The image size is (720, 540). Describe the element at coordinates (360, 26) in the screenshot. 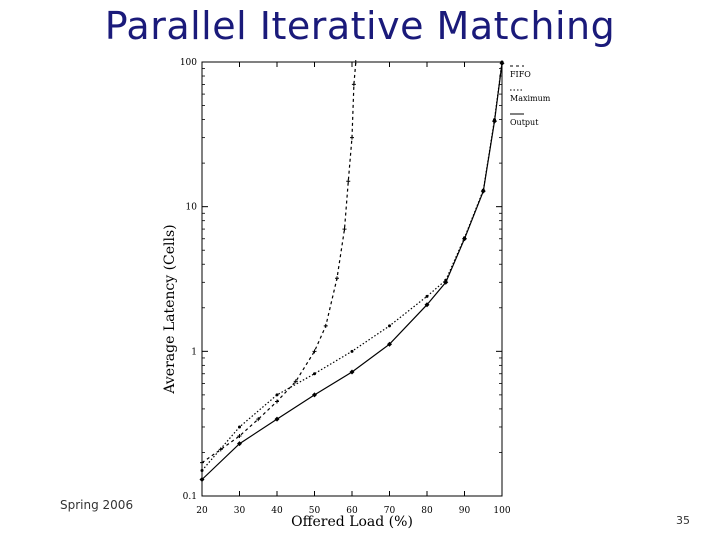

I see `slide-title: Parallel Iterative Matching` at that location.